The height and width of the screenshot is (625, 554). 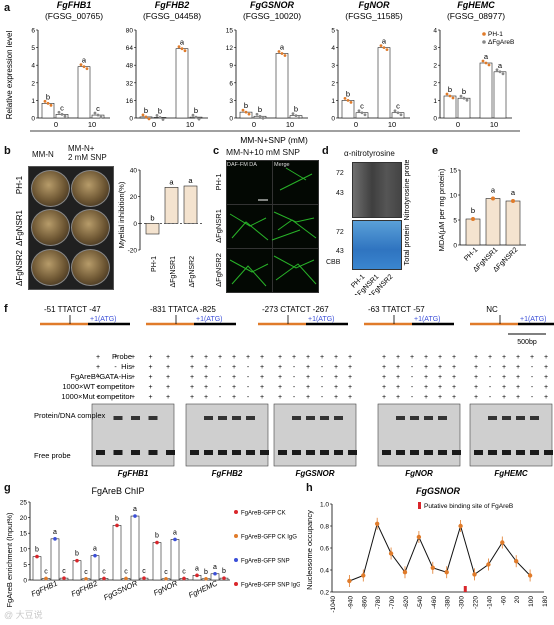 I want to click on legend-marker, so click(x=236, y=512).